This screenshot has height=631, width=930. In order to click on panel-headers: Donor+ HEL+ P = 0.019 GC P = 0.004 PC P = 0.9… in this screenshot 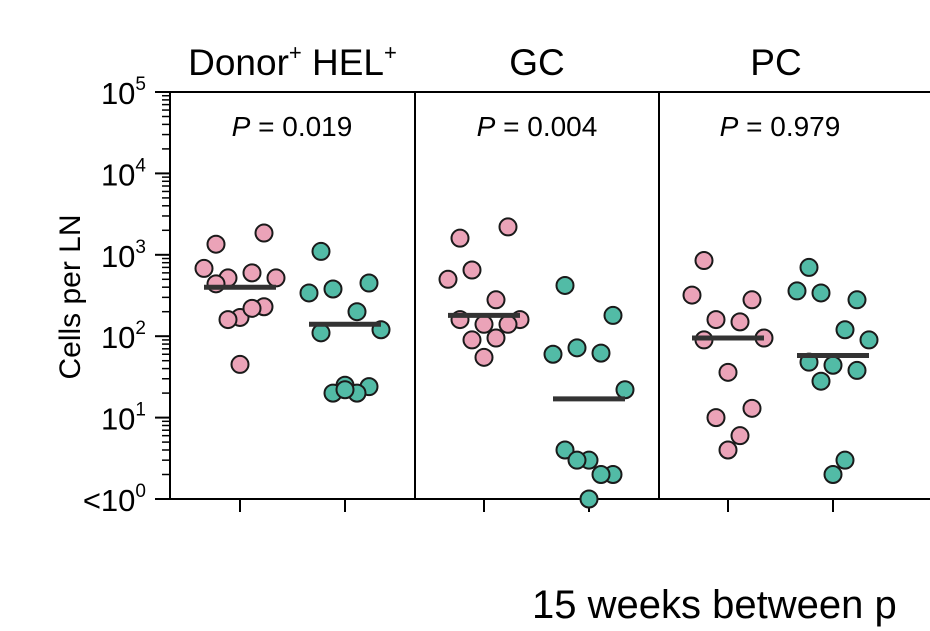, I will do `click(514, 91)`.